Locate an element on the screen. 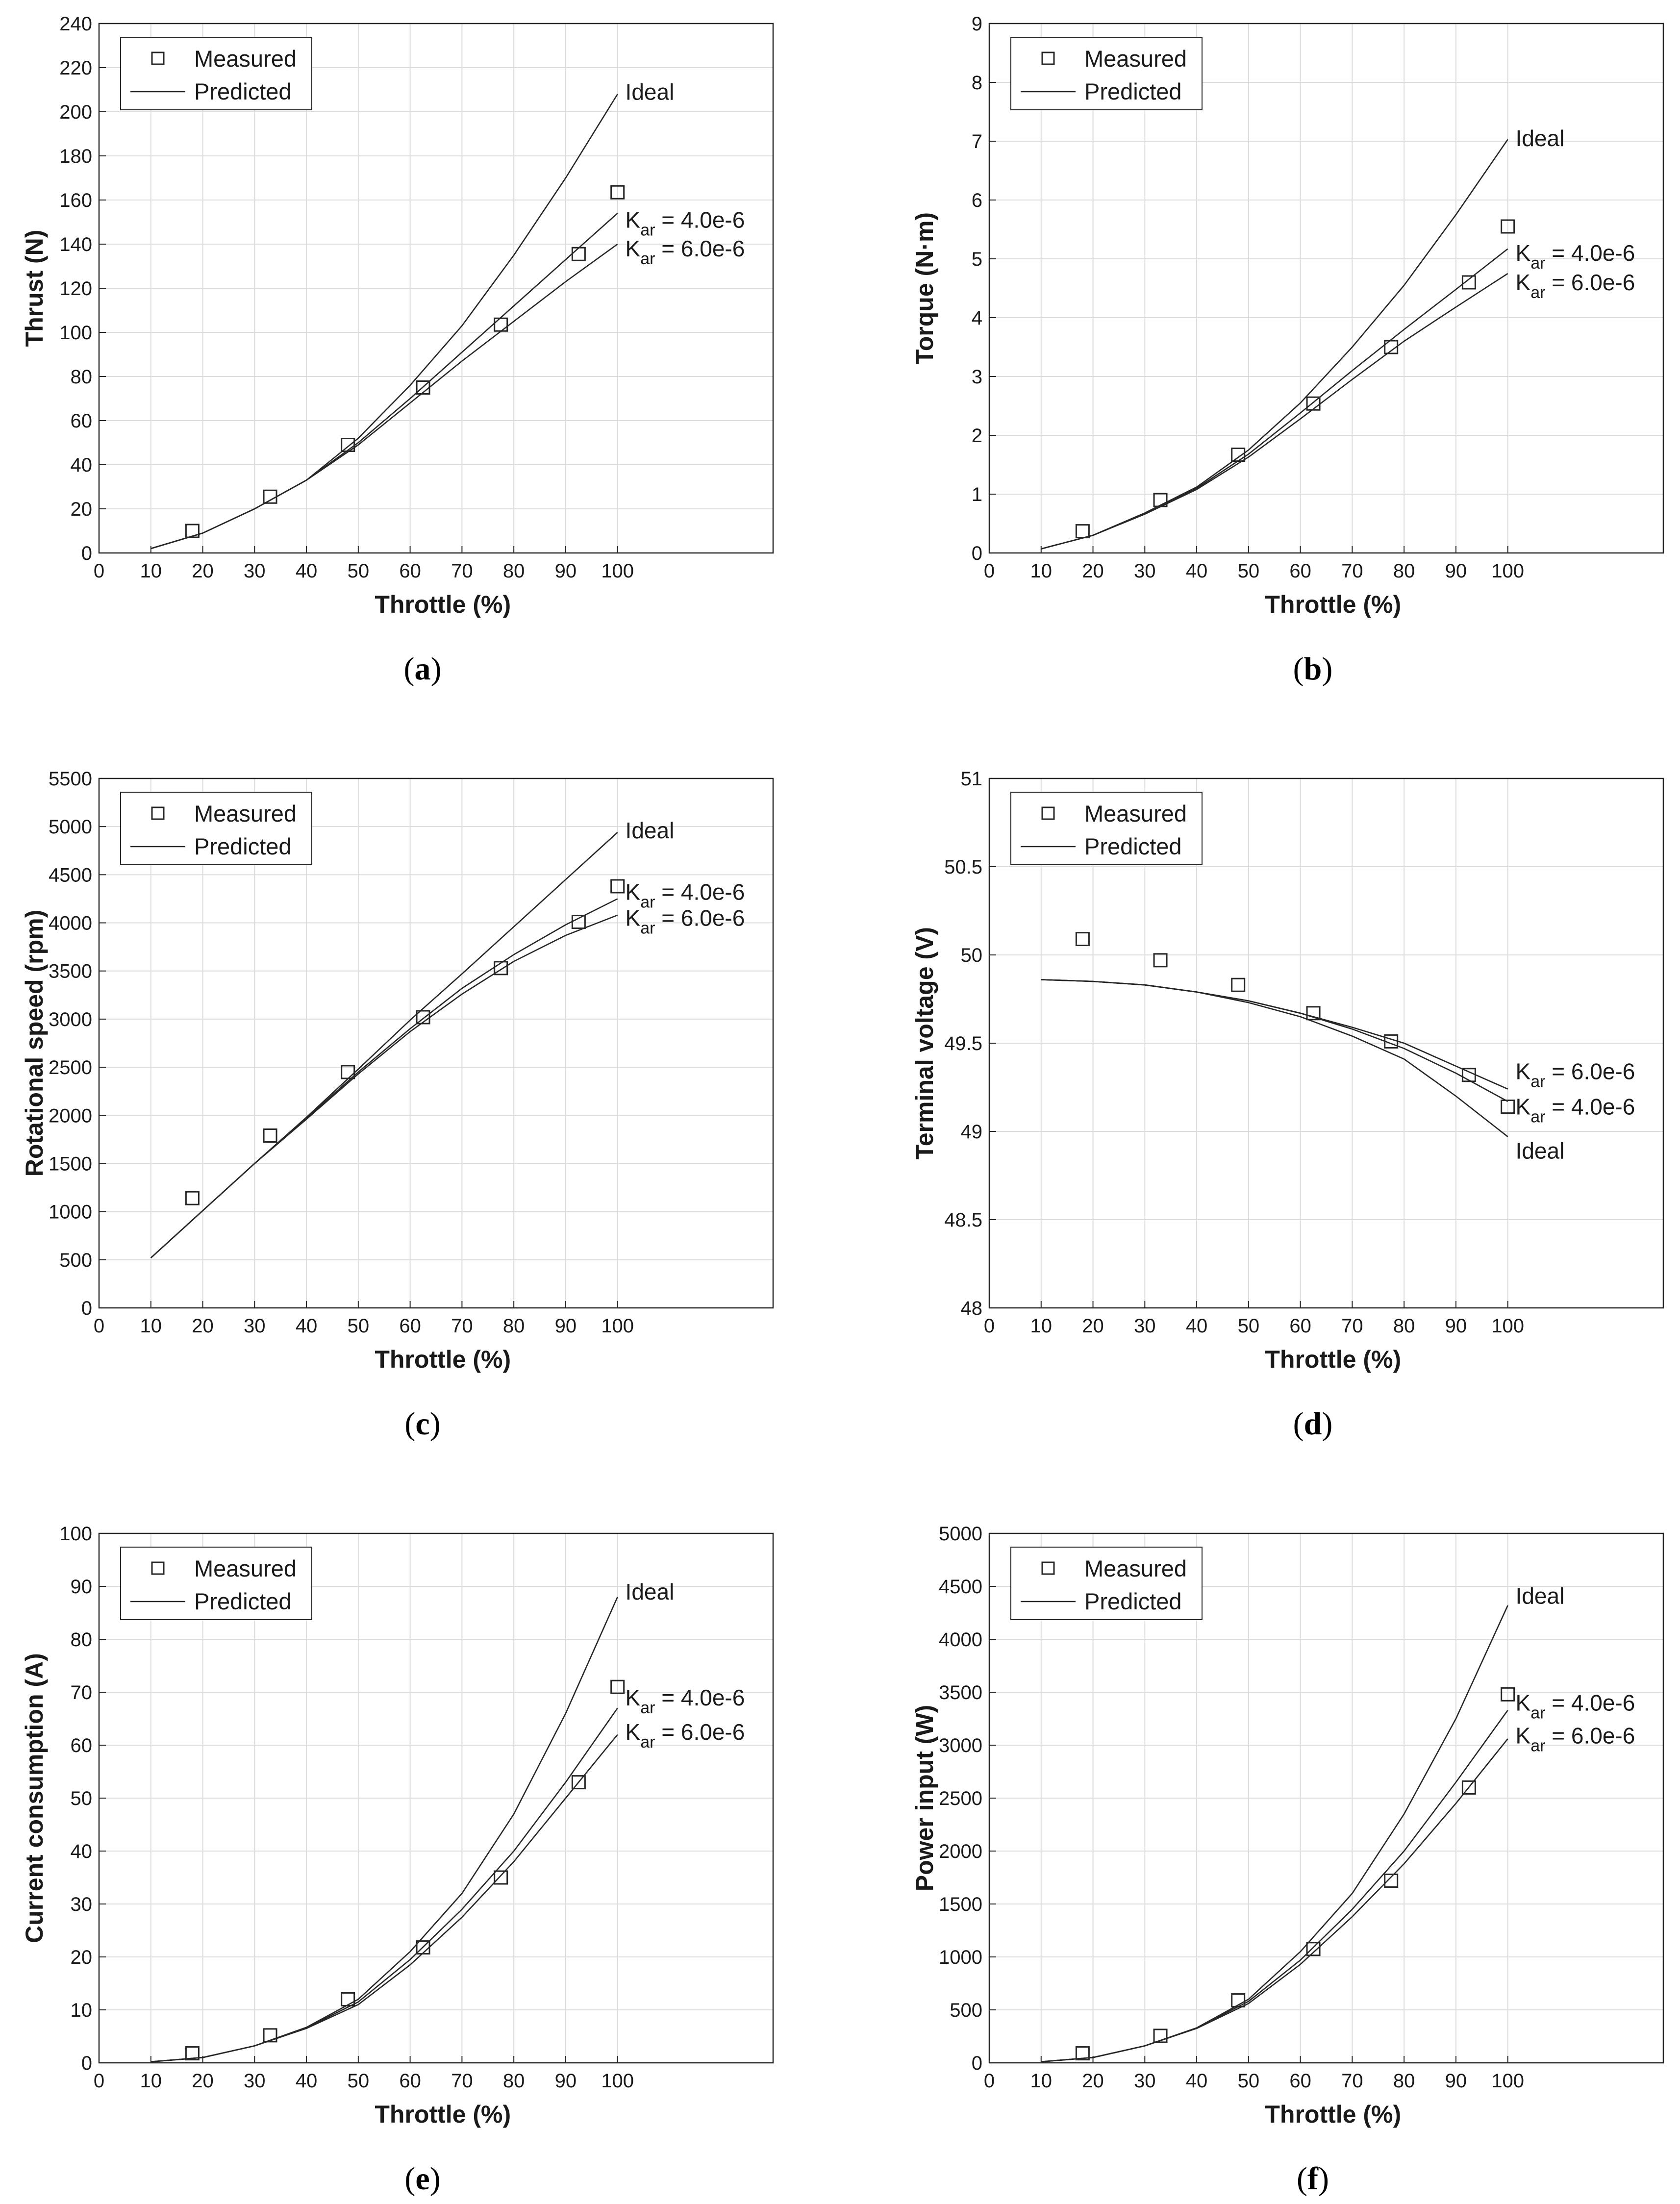 This screenshot has width=1680, height=2204. legend-label-predicted: Predicted is located at coordinates (243, 846).